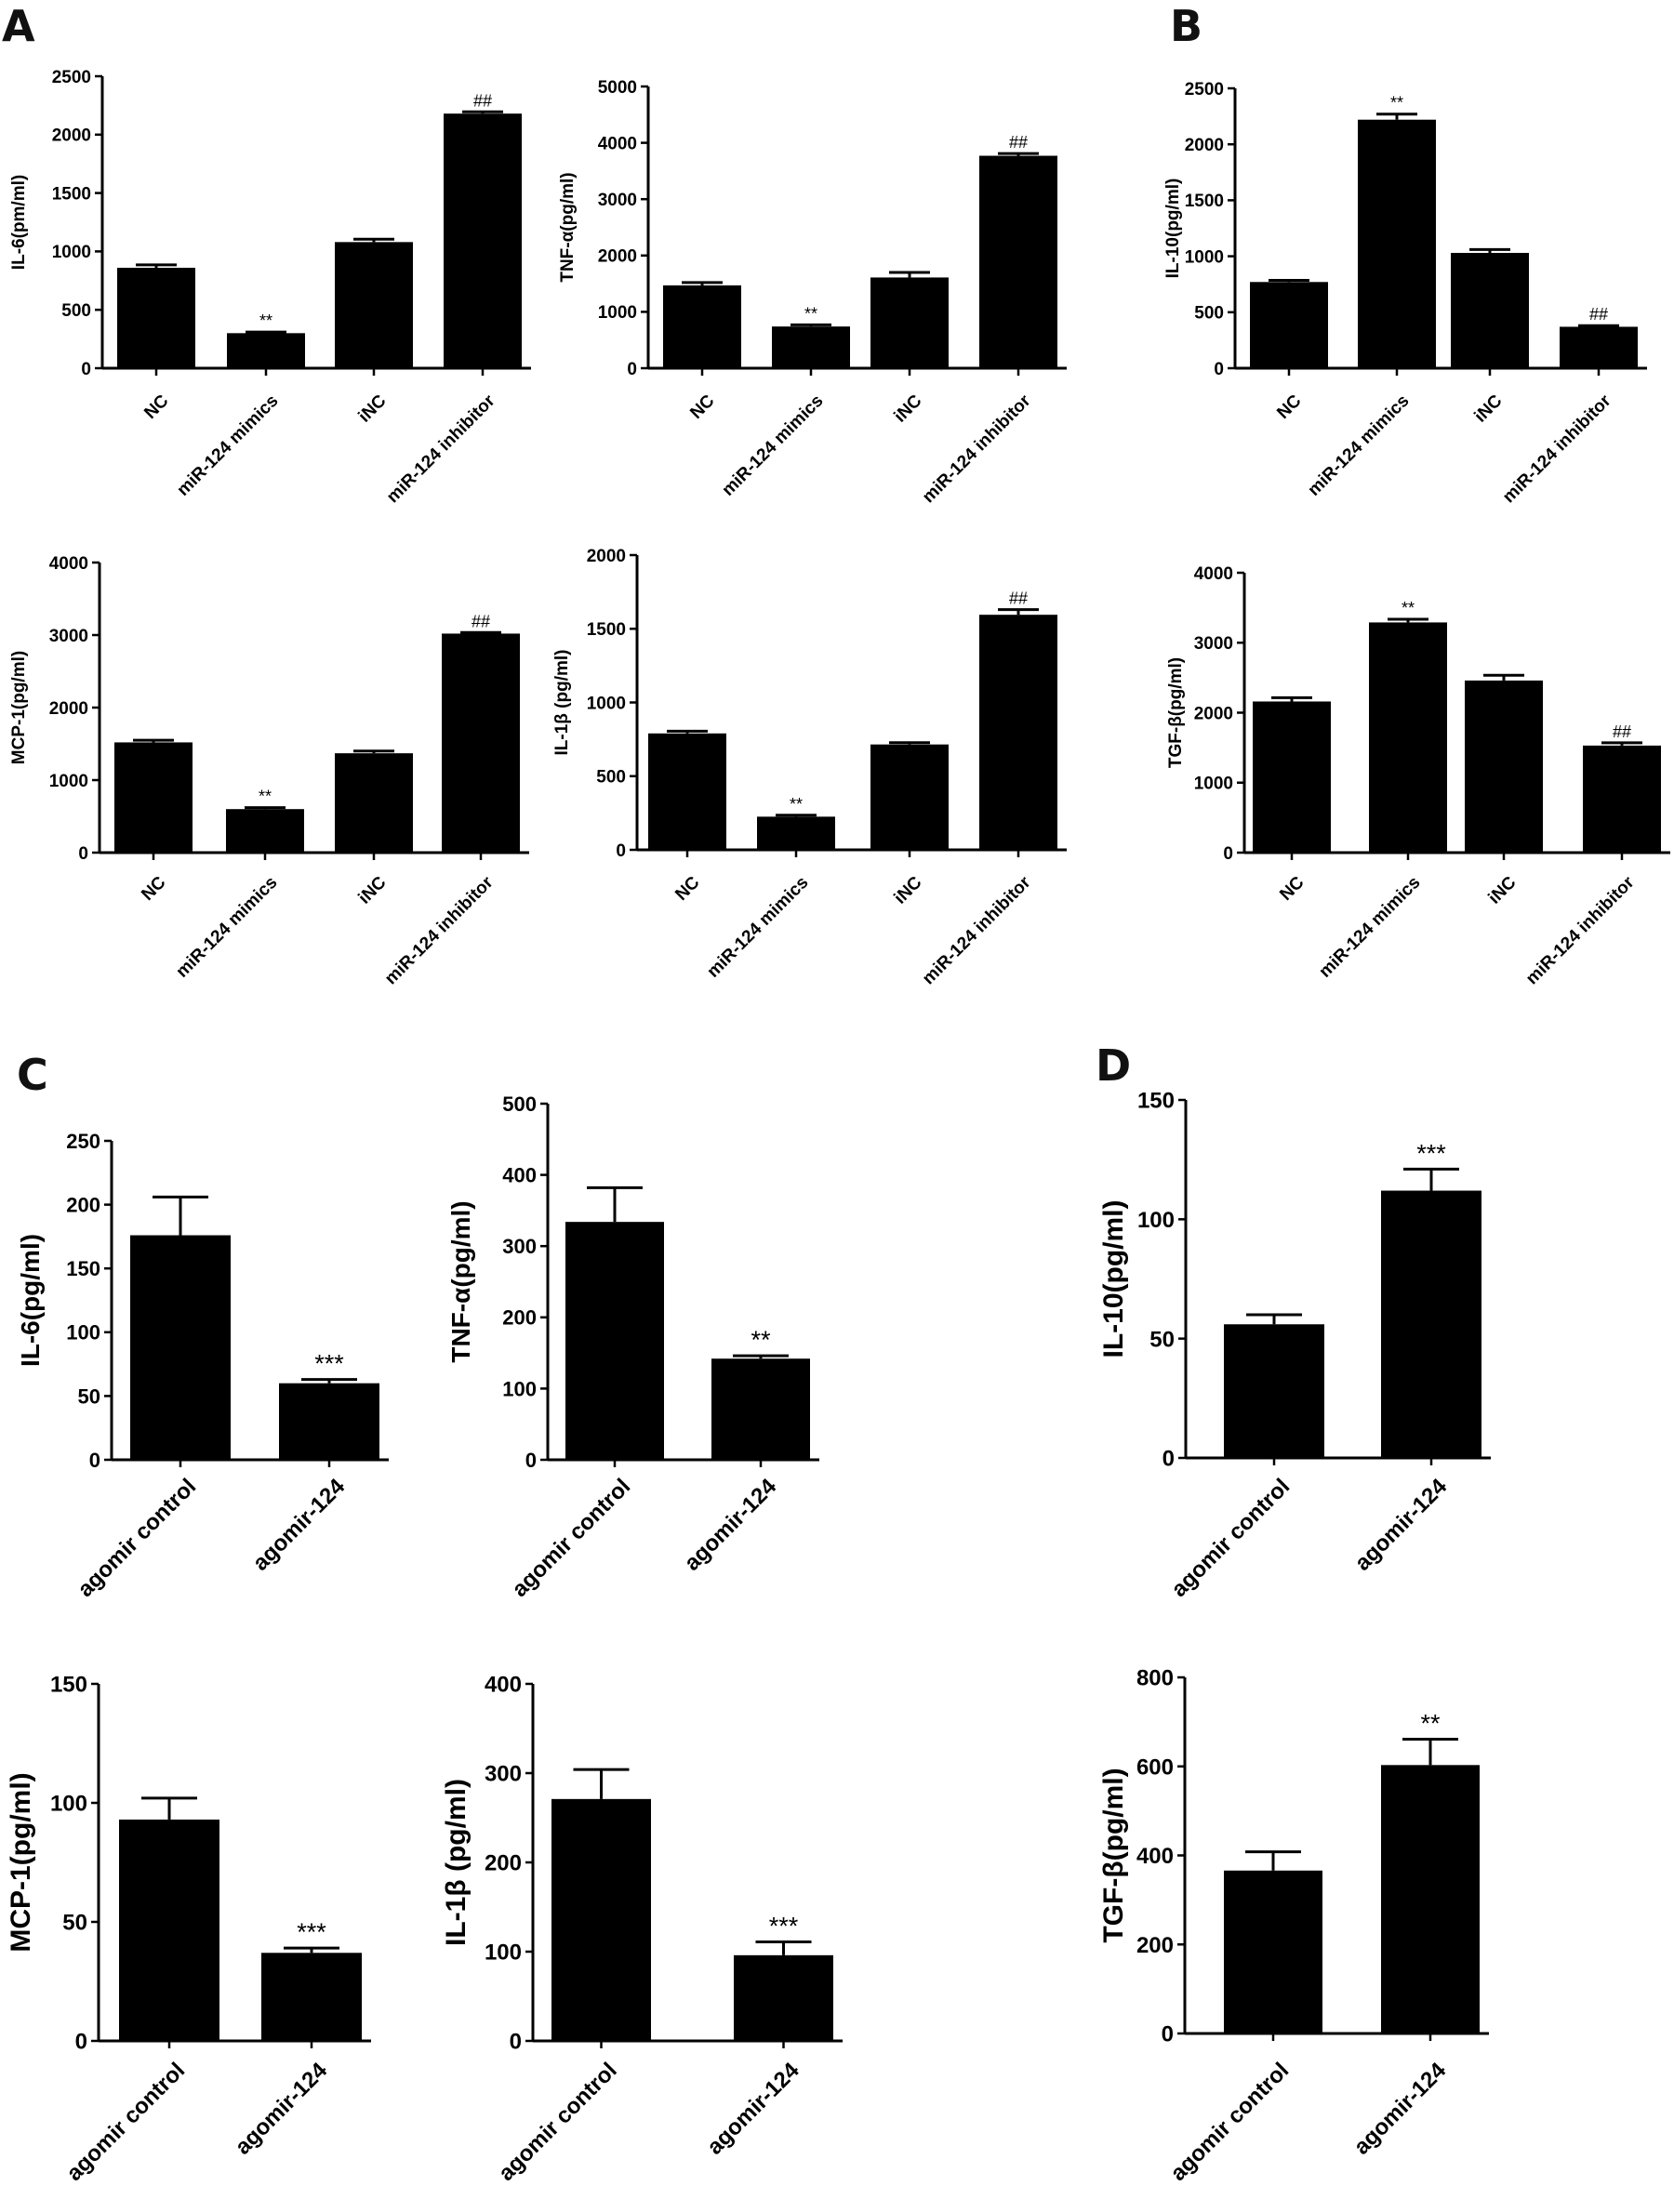 This screenshot has height=2212, width=1674. I want to click on panel-label-c: C, so click(32, 1075).